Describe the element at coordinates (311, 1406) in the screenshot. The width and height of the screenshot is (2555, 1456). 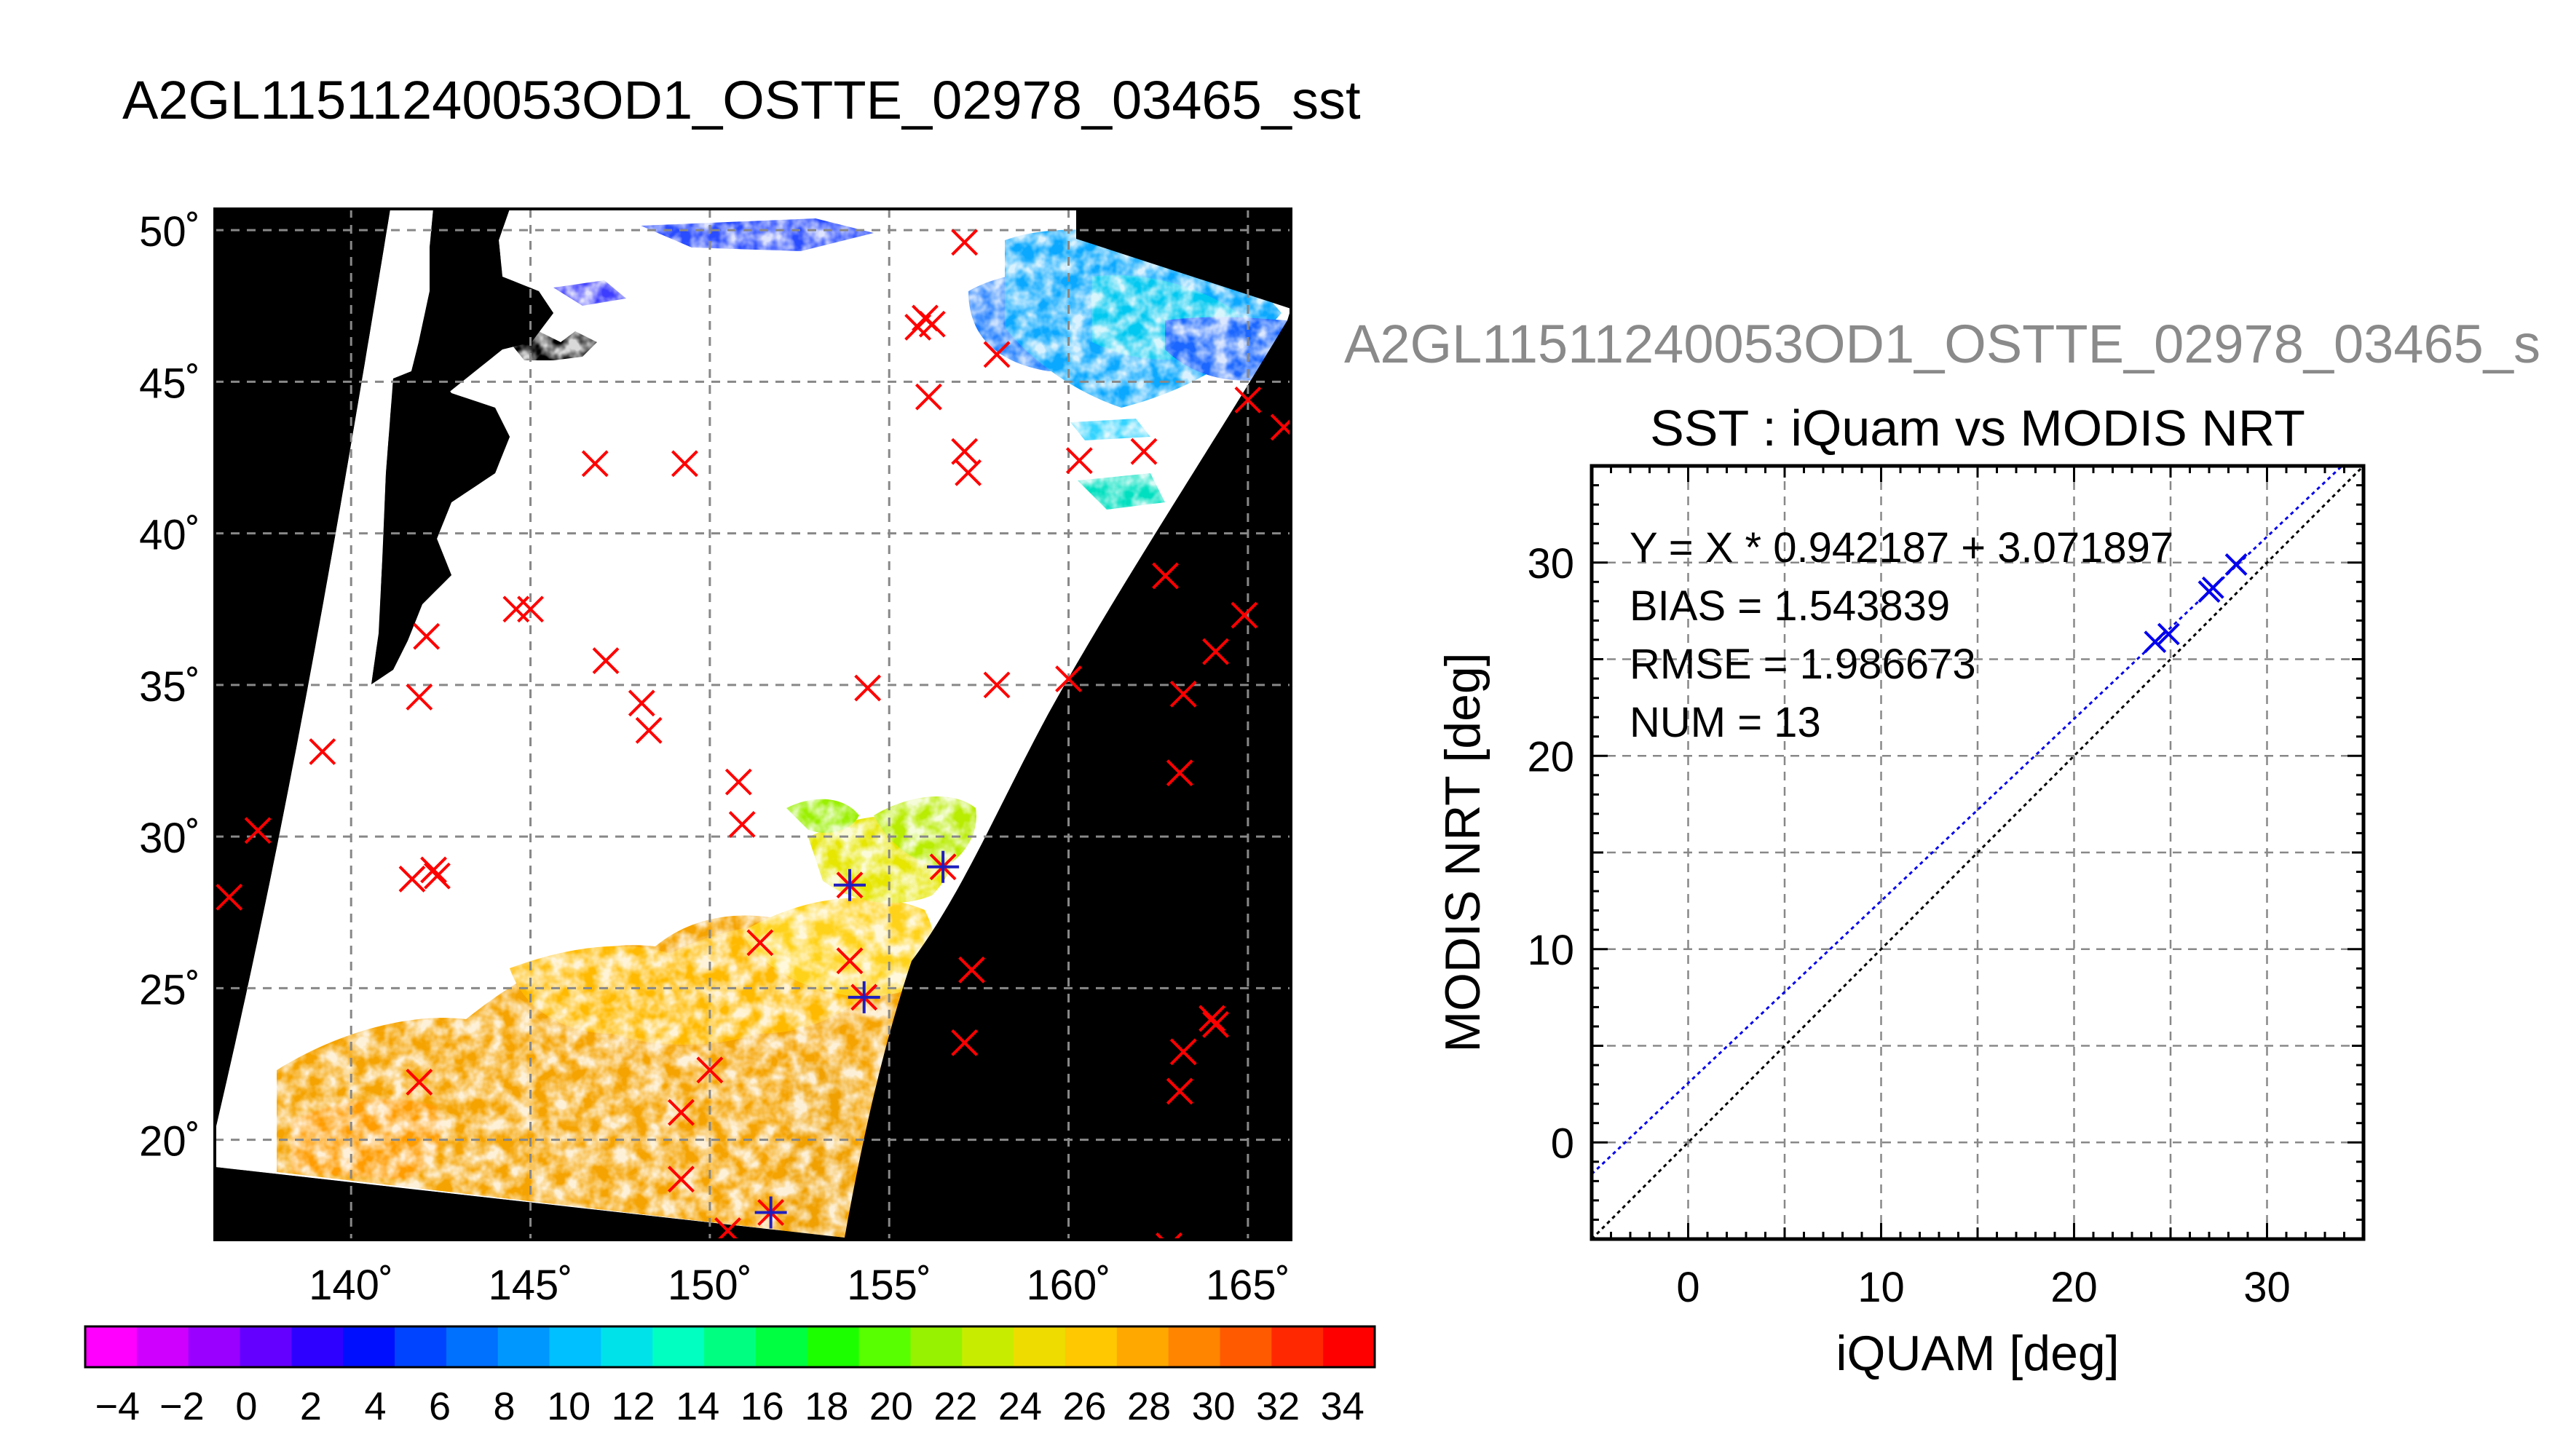
I see `colorbar-label: 2` at that location.